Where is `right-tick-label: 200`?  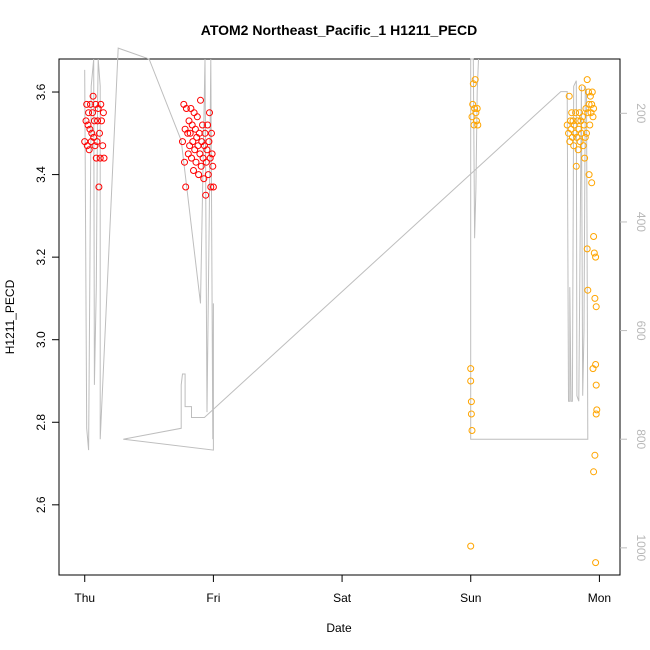
right-tick-label: 200 is located at coordinates (641, 113).